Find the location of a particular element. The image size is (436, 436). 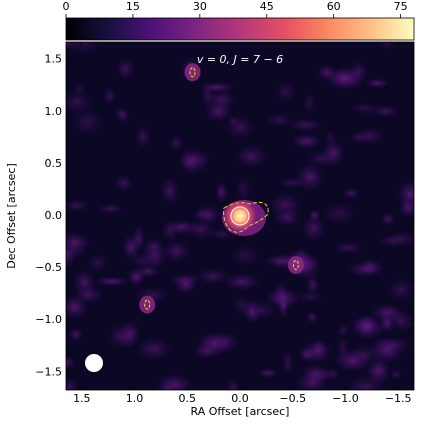

colorbar-tick-label: 0 is located at coordinates (66, 6).